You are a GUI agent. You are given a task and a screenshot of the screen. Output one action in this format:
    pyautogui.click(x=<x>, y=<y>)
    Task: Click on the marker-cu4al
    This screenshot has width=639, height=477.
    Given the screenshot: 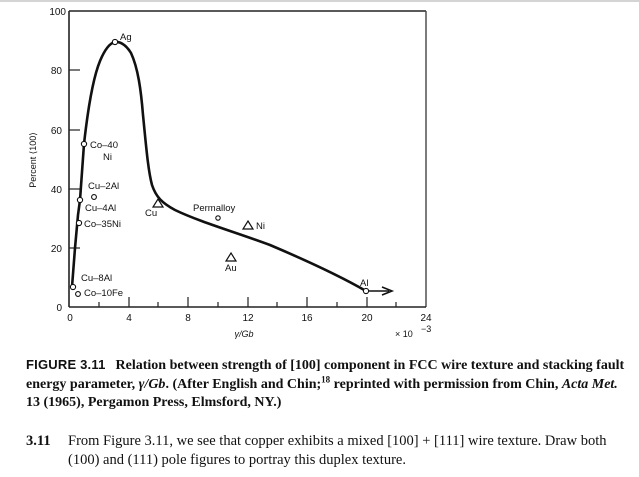 What is the action you would take?
    pyautogui.click(x=80, y=200)
    